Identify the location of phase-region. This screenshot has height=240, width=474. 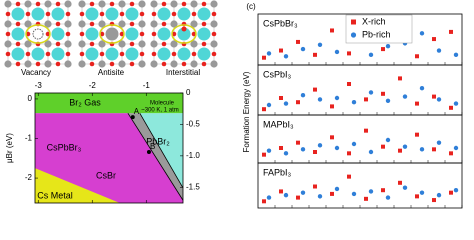
(109, 158).